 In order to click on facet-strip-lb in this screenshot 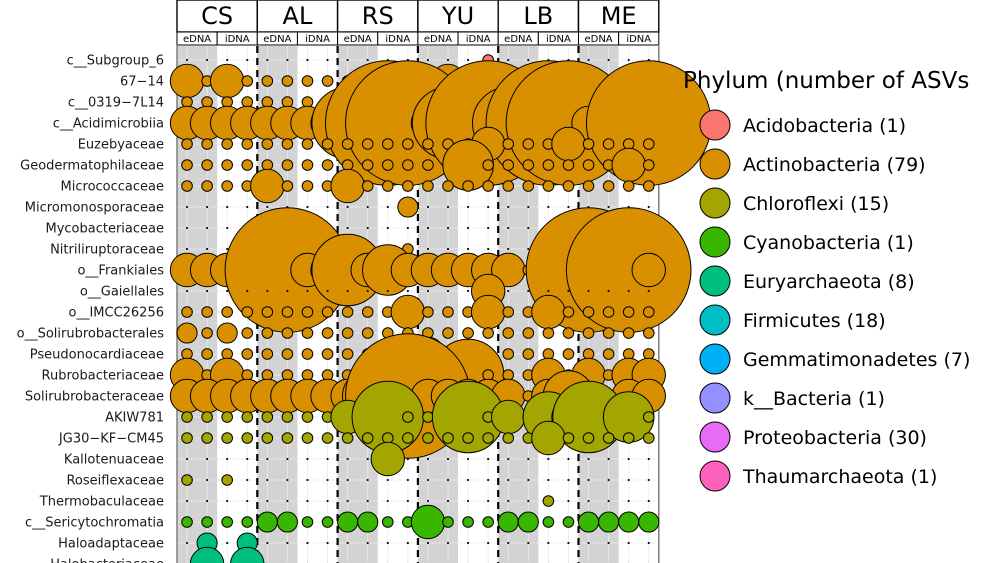, I will do `click(538, 16)`.